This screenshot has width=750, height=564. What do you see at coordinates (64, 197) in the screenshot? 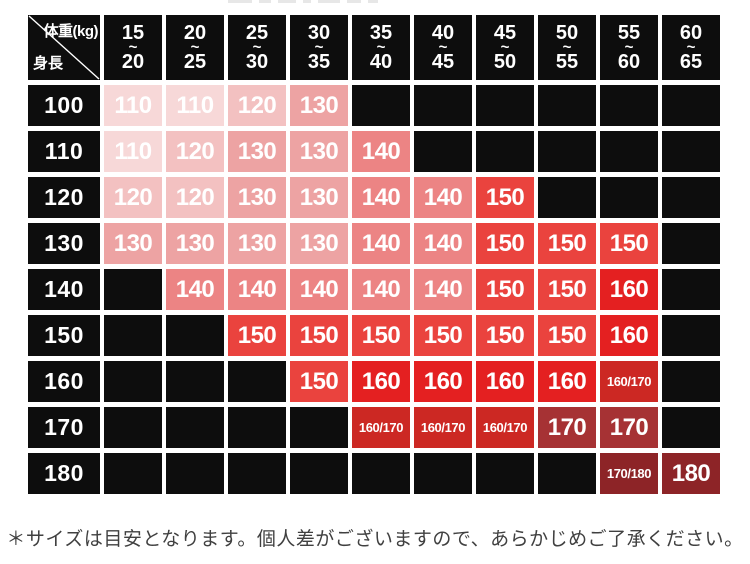
I see `height-row-header: 120` at bounding box center [64, 197].